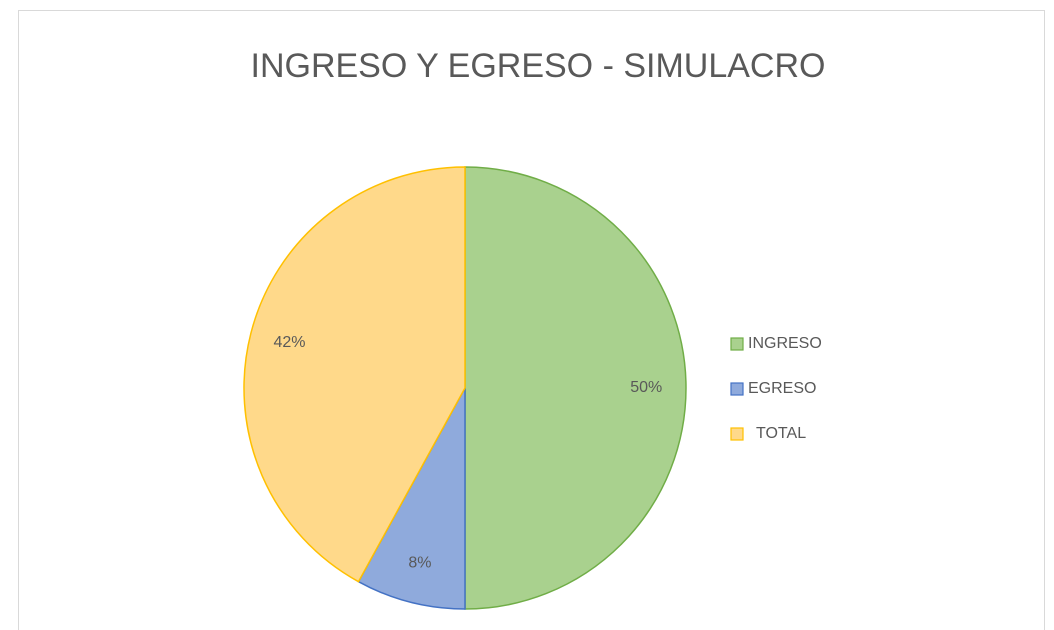 The image size is (1054, 630). Describe the element at coordinates (419, 563) in the screenshot. I see `data-label: 8%` at that location.